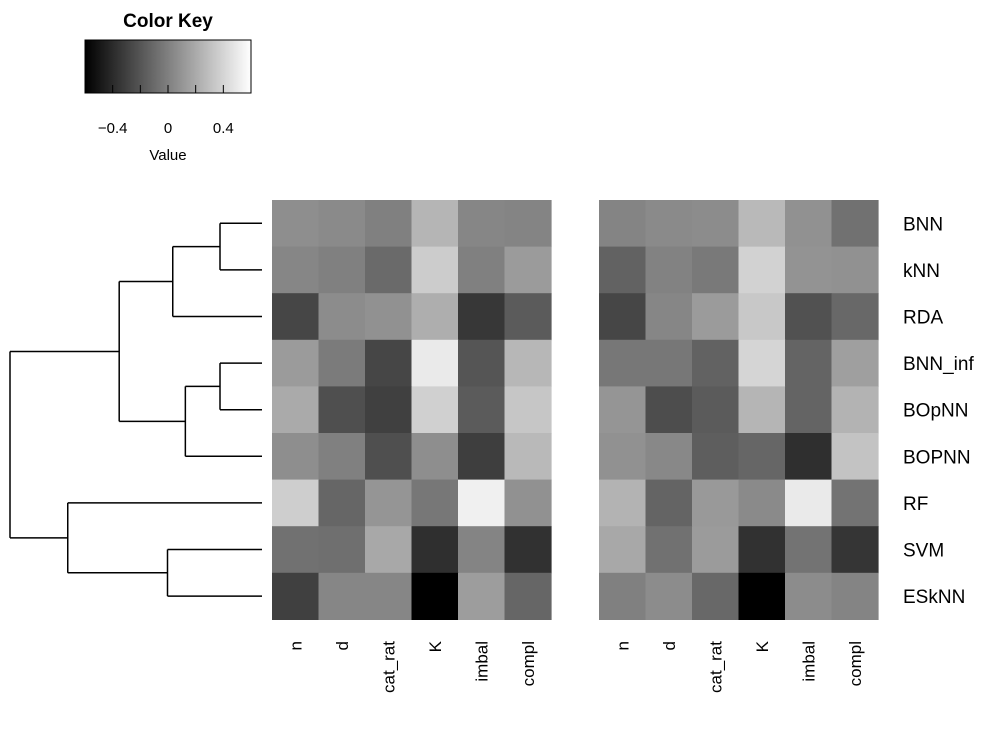 The width and height of the screenshot is (997, 740). Describe the element at coordinates (342, 457) in the screenshot. I see `heatmap-cell-left-BOPNN-d` at that location.